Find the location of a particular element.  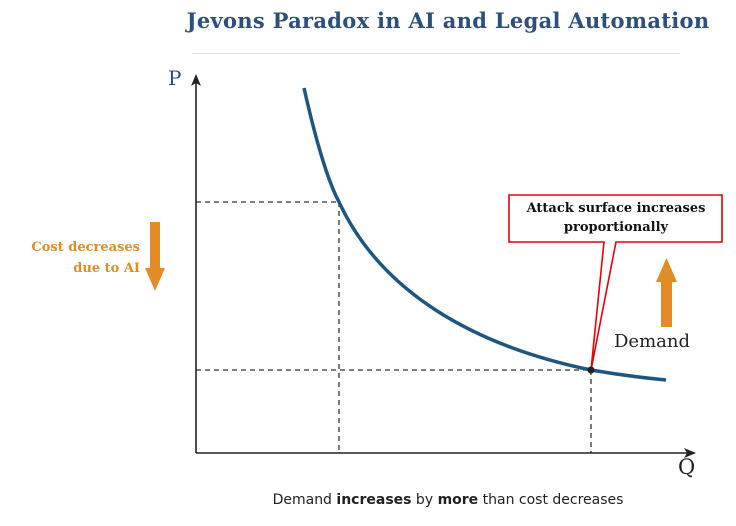

caption-more: more is located at coordinates (458, 500).